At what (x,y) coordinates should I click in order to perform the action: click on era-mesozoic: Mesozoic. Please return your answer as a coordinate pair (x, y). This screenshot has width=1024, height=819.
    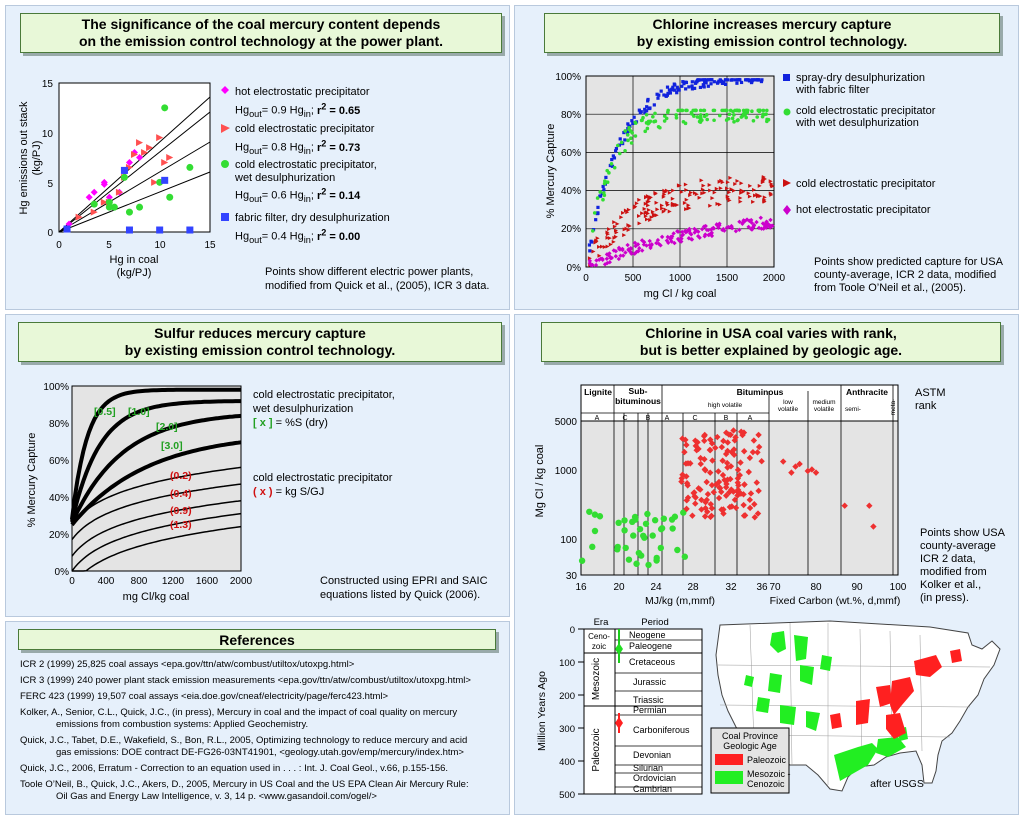
    Looking at the image, I should click on (596, 679).